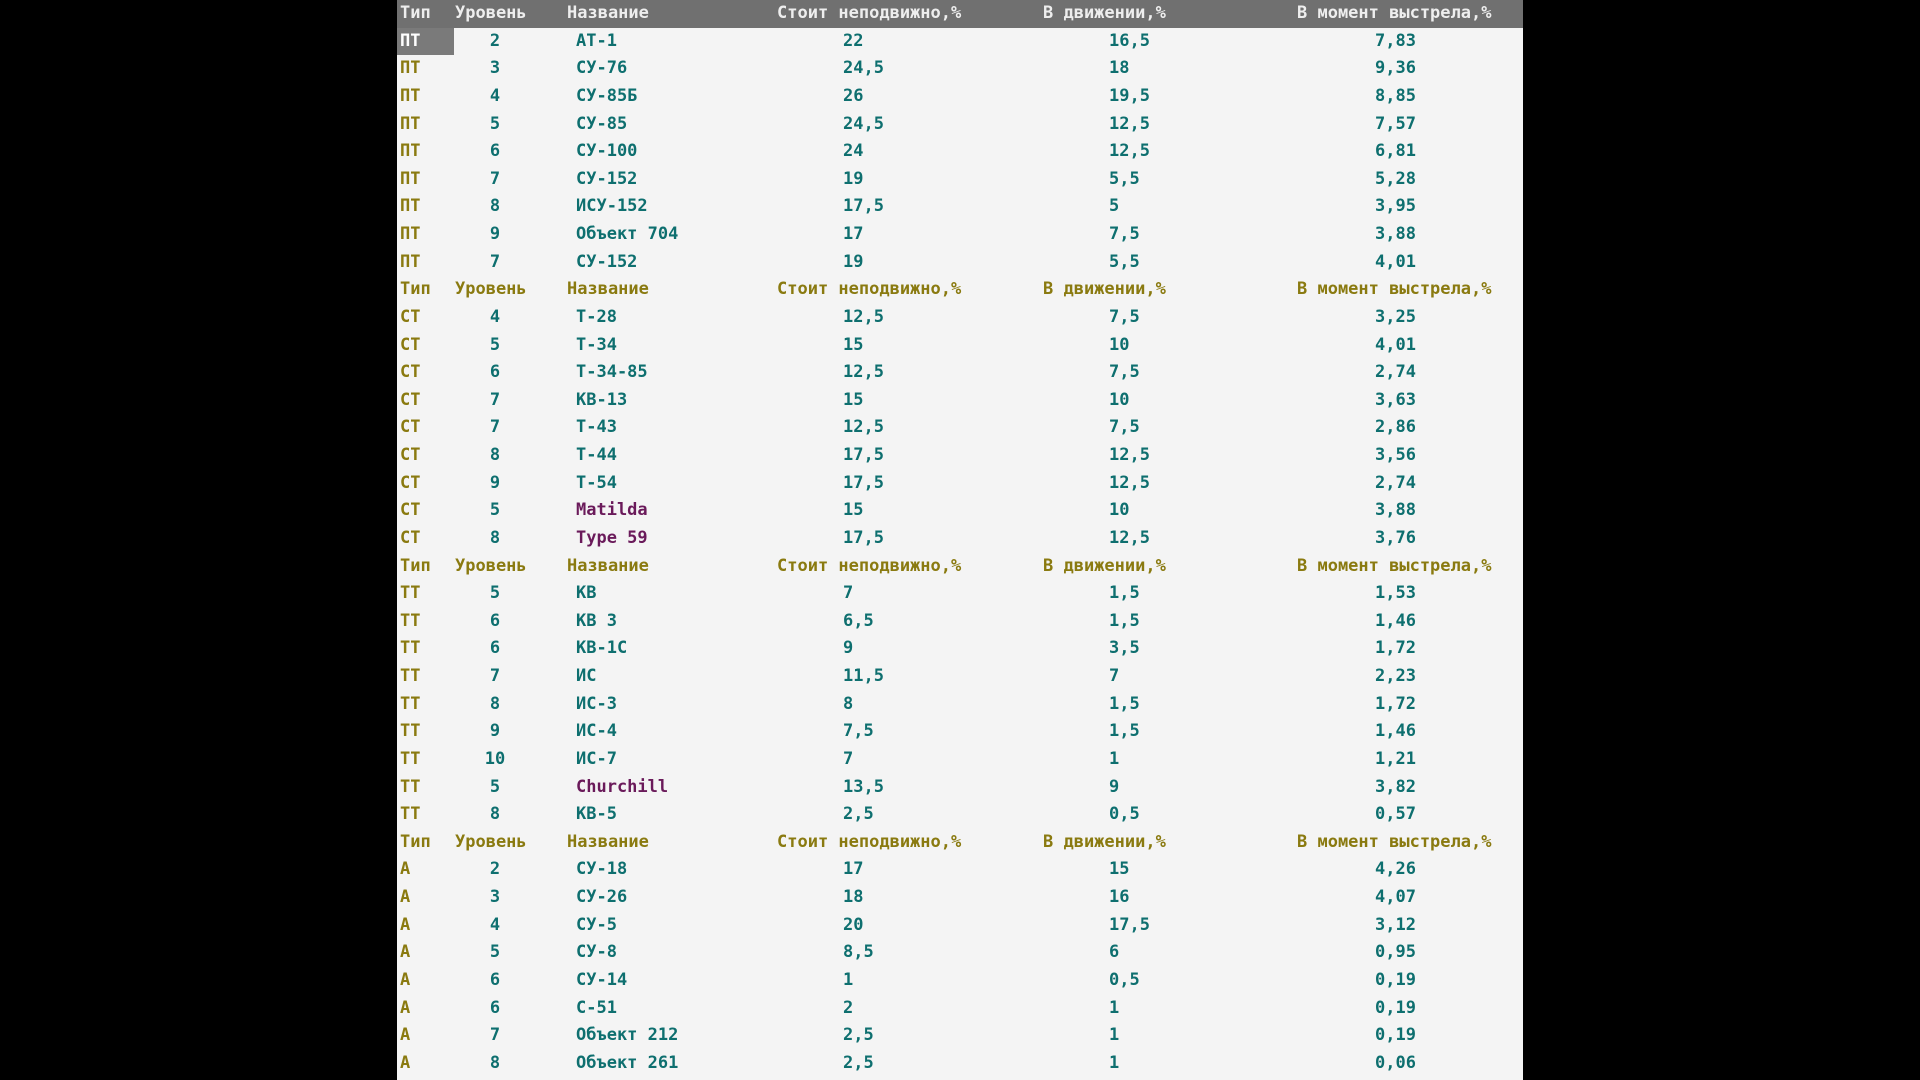  I want to click on cell-moving: 12,5, so click(1129, 482).